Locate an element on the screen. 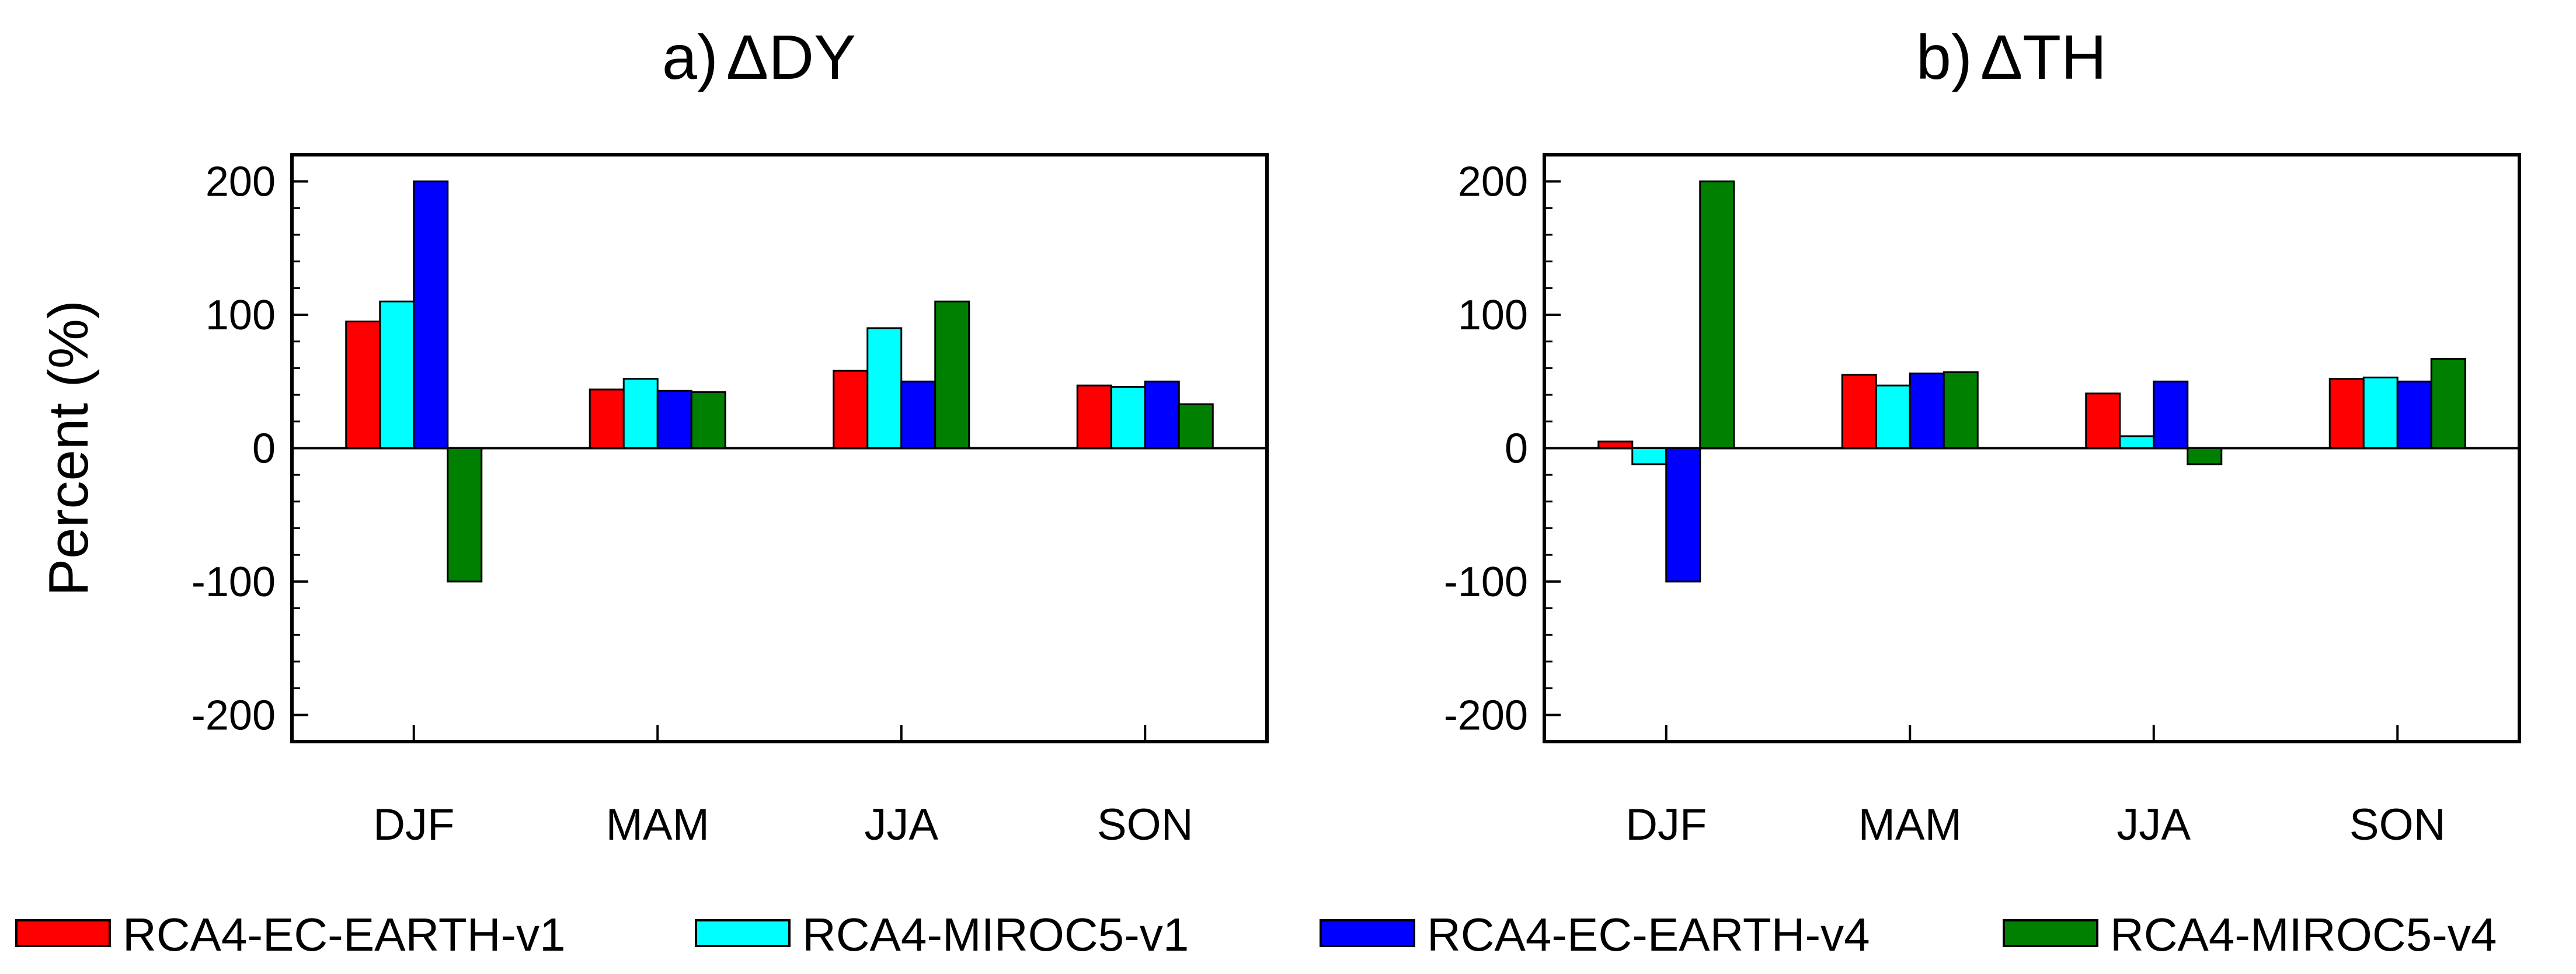  legend-item-rca4-miroc5-v1: RCA4-MIROC5-v1 is located at coordinates (942, 935).